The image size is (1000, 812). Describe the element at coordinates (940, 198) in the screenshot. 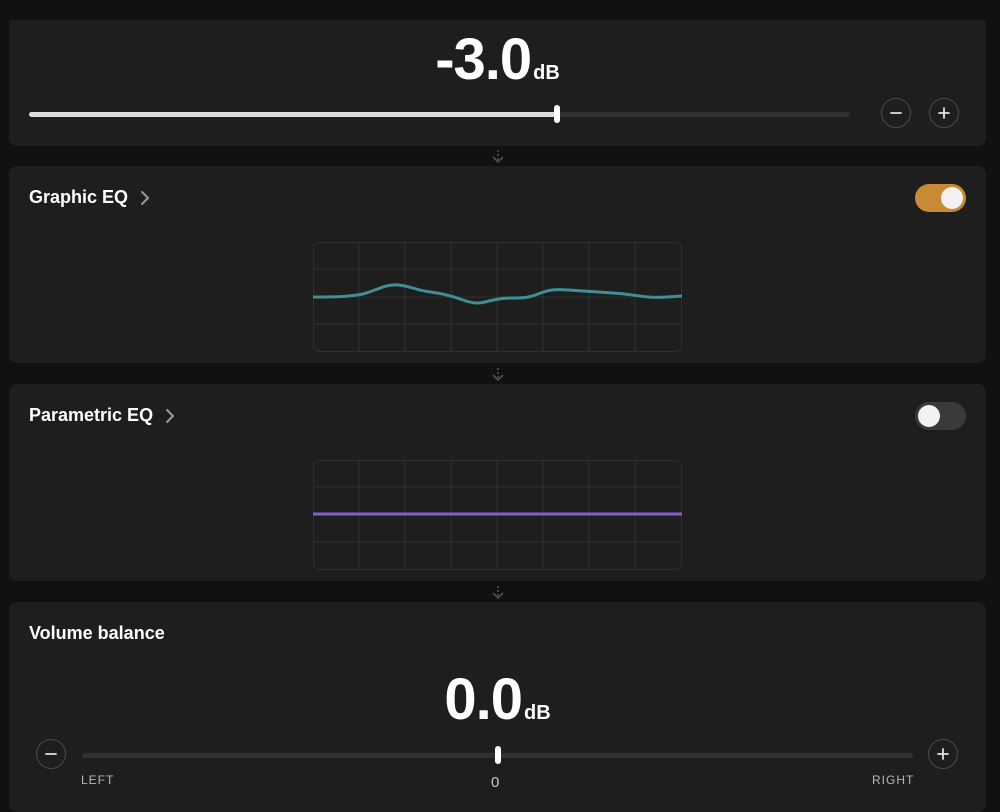

I see `graphic-eq-toggle` at that location.